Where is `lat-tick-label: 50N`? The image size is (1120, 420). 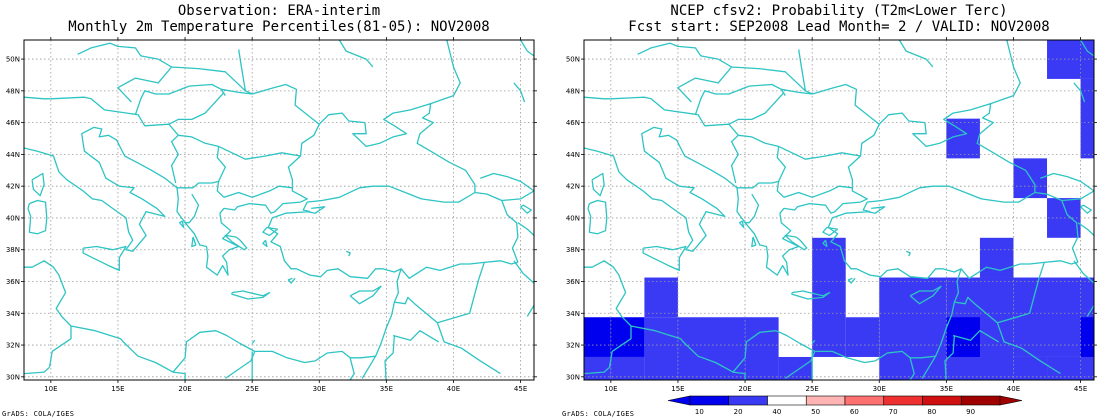
lat-tick-label: 50N is located at coordinates (573, 60).